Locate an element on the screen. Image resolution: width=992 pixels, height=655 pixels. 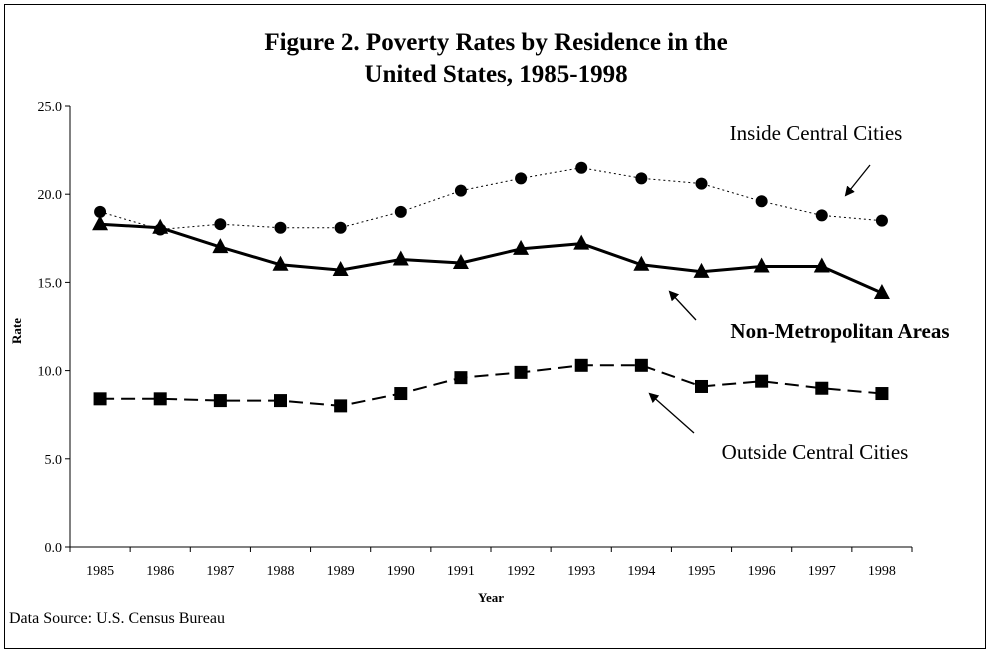
circle-series-label: Inside Central Cities is located at coordinates (816, 133).